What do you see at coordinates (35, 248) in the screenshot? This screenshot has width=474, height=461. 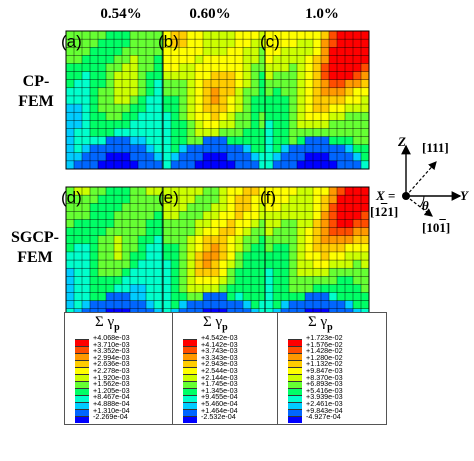 I see `row-label-sgcp-fem: SGCP- FEM` at bounding box center [35, 248].